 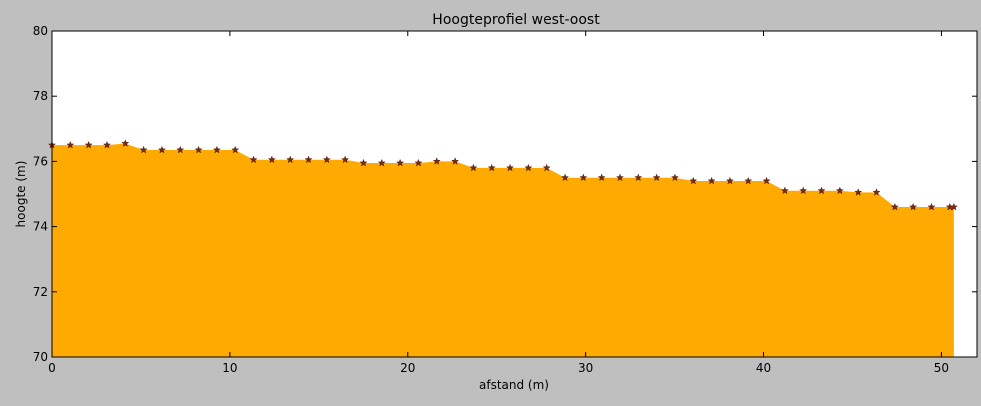 What do you see at coordinates (40, 357) in the screenshot?
I see `y-tick-label-0: 70` at bounding box center [40, 357].